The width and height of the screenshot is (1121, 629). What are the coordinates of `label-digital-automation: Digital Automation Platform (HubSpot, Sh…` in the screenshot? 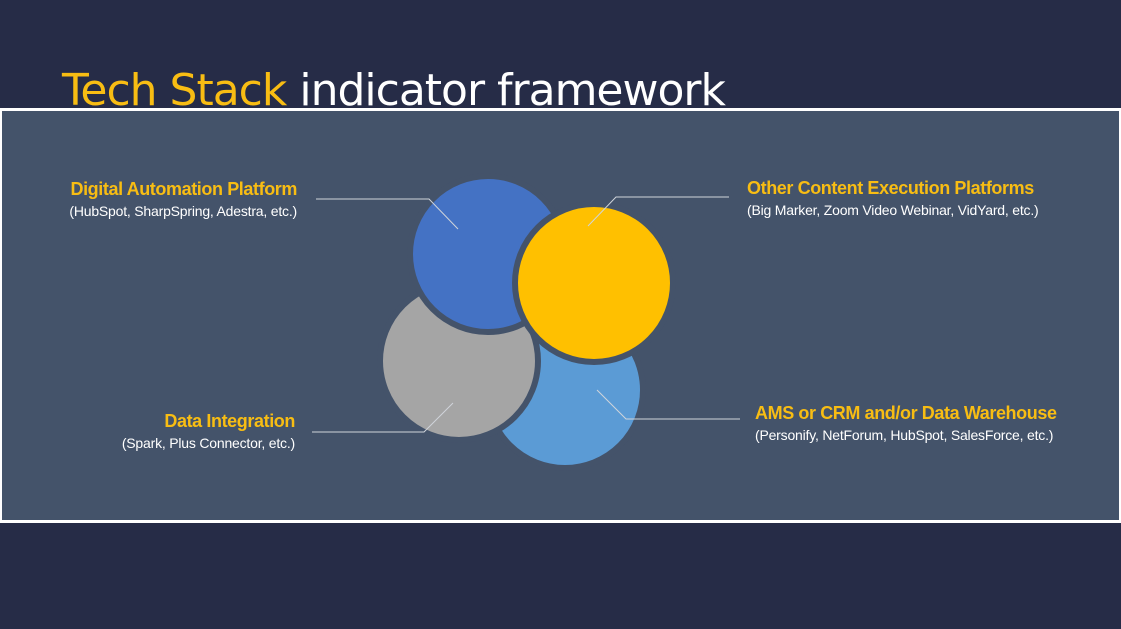 It's located at (183, 199).